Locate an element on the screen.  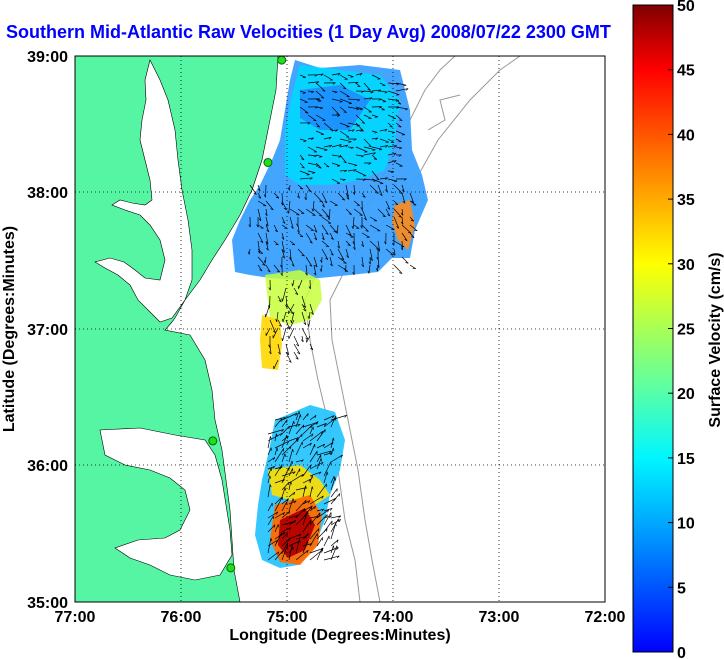
colorbar-tick-label: 0 is located at coordinates (681, 652).